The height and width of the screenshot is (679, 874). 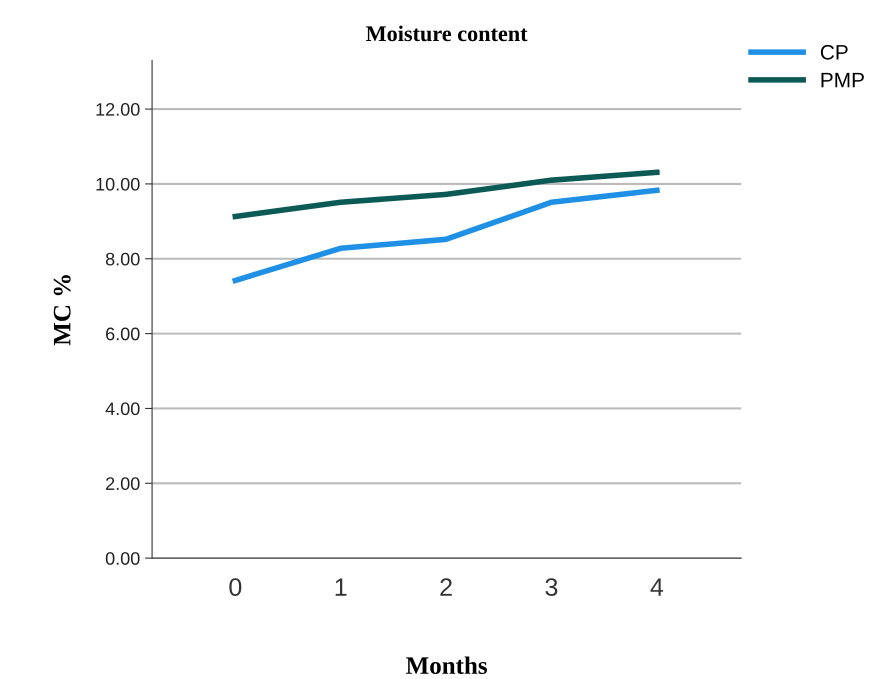 I want to click on x-tick-label: 1, so click(x=341, y=587).